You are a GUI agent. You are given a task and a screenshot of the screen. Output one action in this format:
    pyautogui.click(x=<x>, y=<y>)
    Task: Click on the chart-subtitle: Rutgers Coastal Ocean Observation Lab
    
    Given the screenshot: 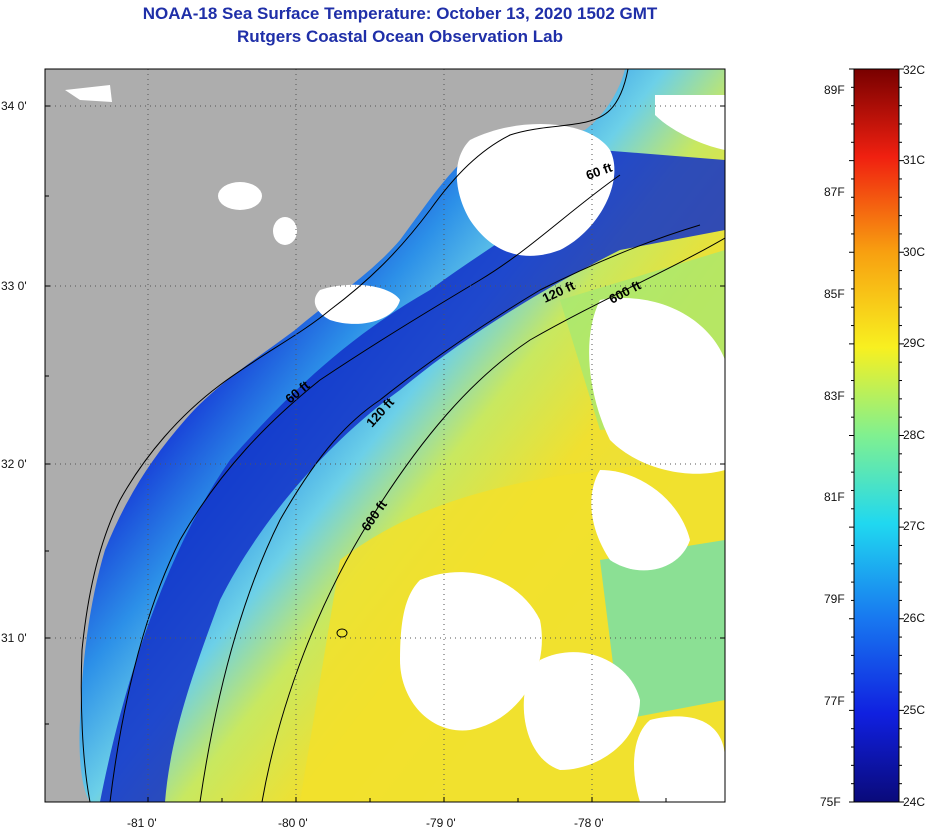 What is the action you would take?
    pyautogui.click(x=400, y=36)
    